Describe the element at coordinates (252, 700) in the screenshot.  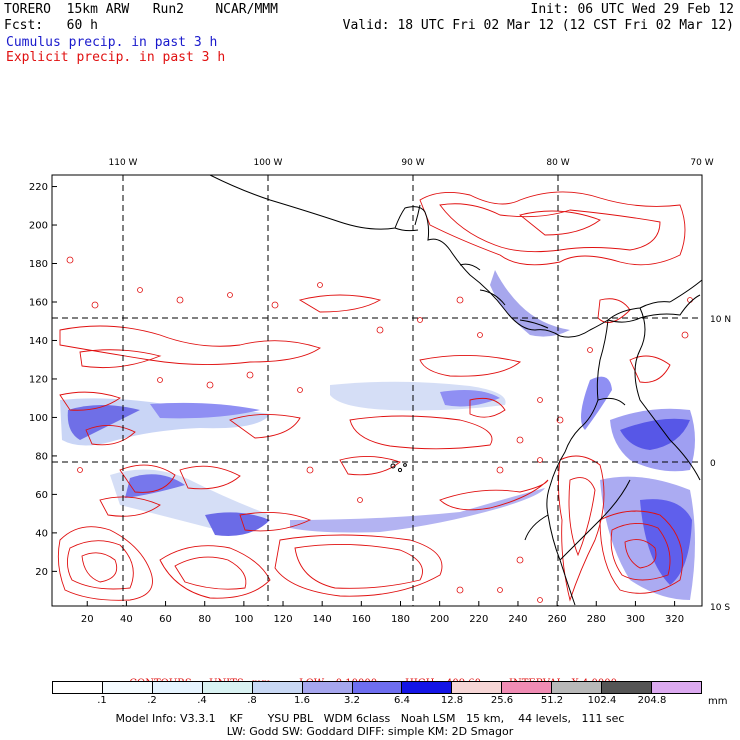
I see `legend-value: .8` at that location.